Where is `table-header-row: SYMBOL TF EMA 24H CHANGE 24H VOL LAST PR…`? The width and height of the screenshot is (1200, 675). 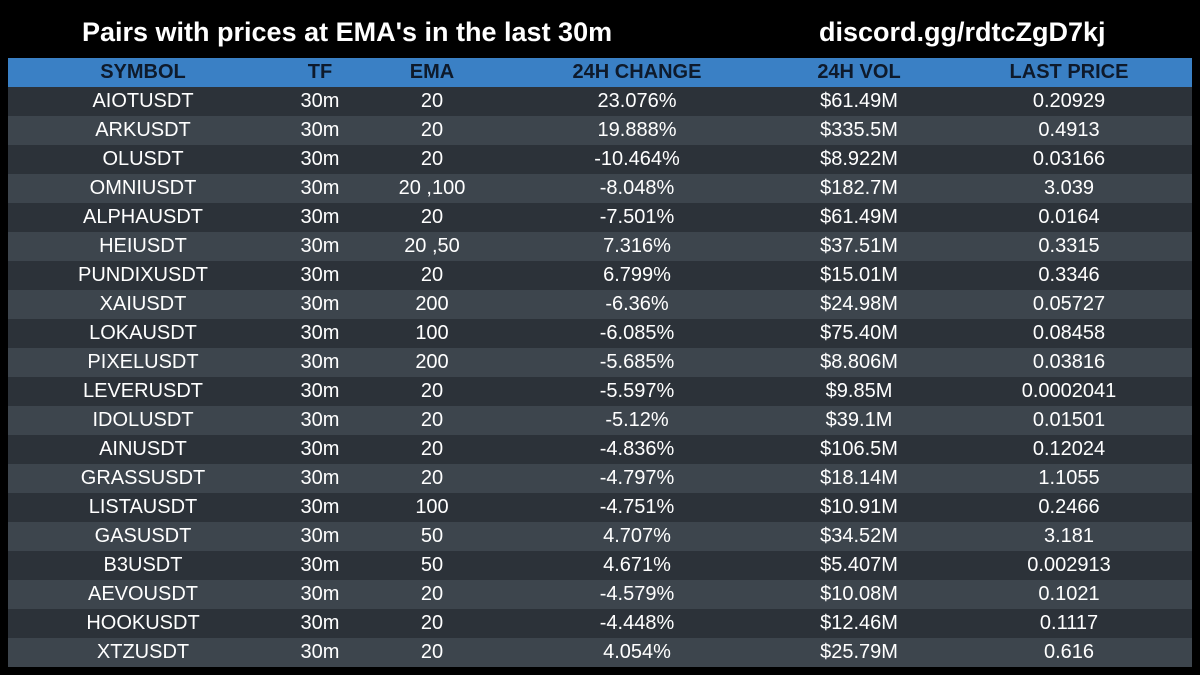
table-header-row: SYMBOL TF EMA 24H CHANGE 24H VOL LAST PR… is located at coordinates (600, 72).